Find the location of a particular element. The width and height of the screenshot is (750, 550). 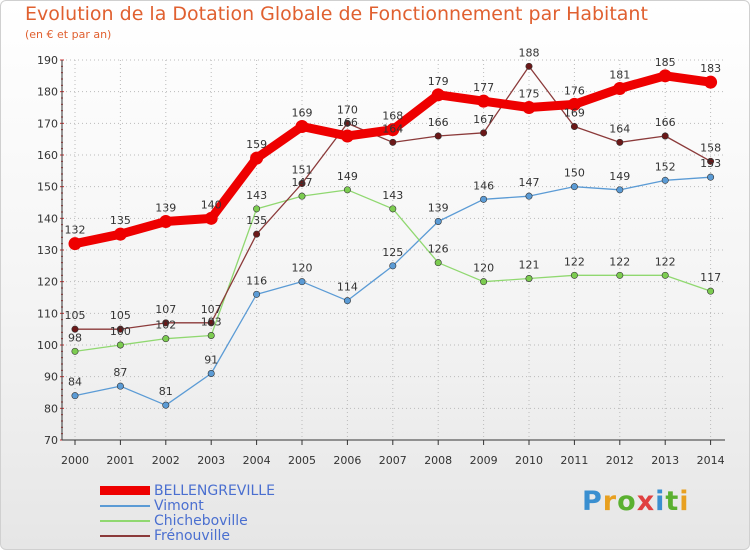

logo-letter: o is located at coordinates (627, 501).